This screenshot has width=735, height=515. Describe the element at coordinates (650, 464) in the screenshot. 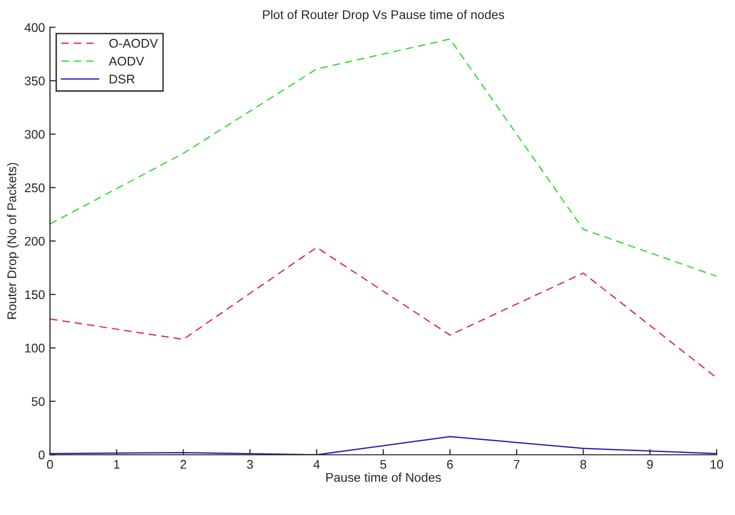

I see `x-tick-label: 9` at that location.